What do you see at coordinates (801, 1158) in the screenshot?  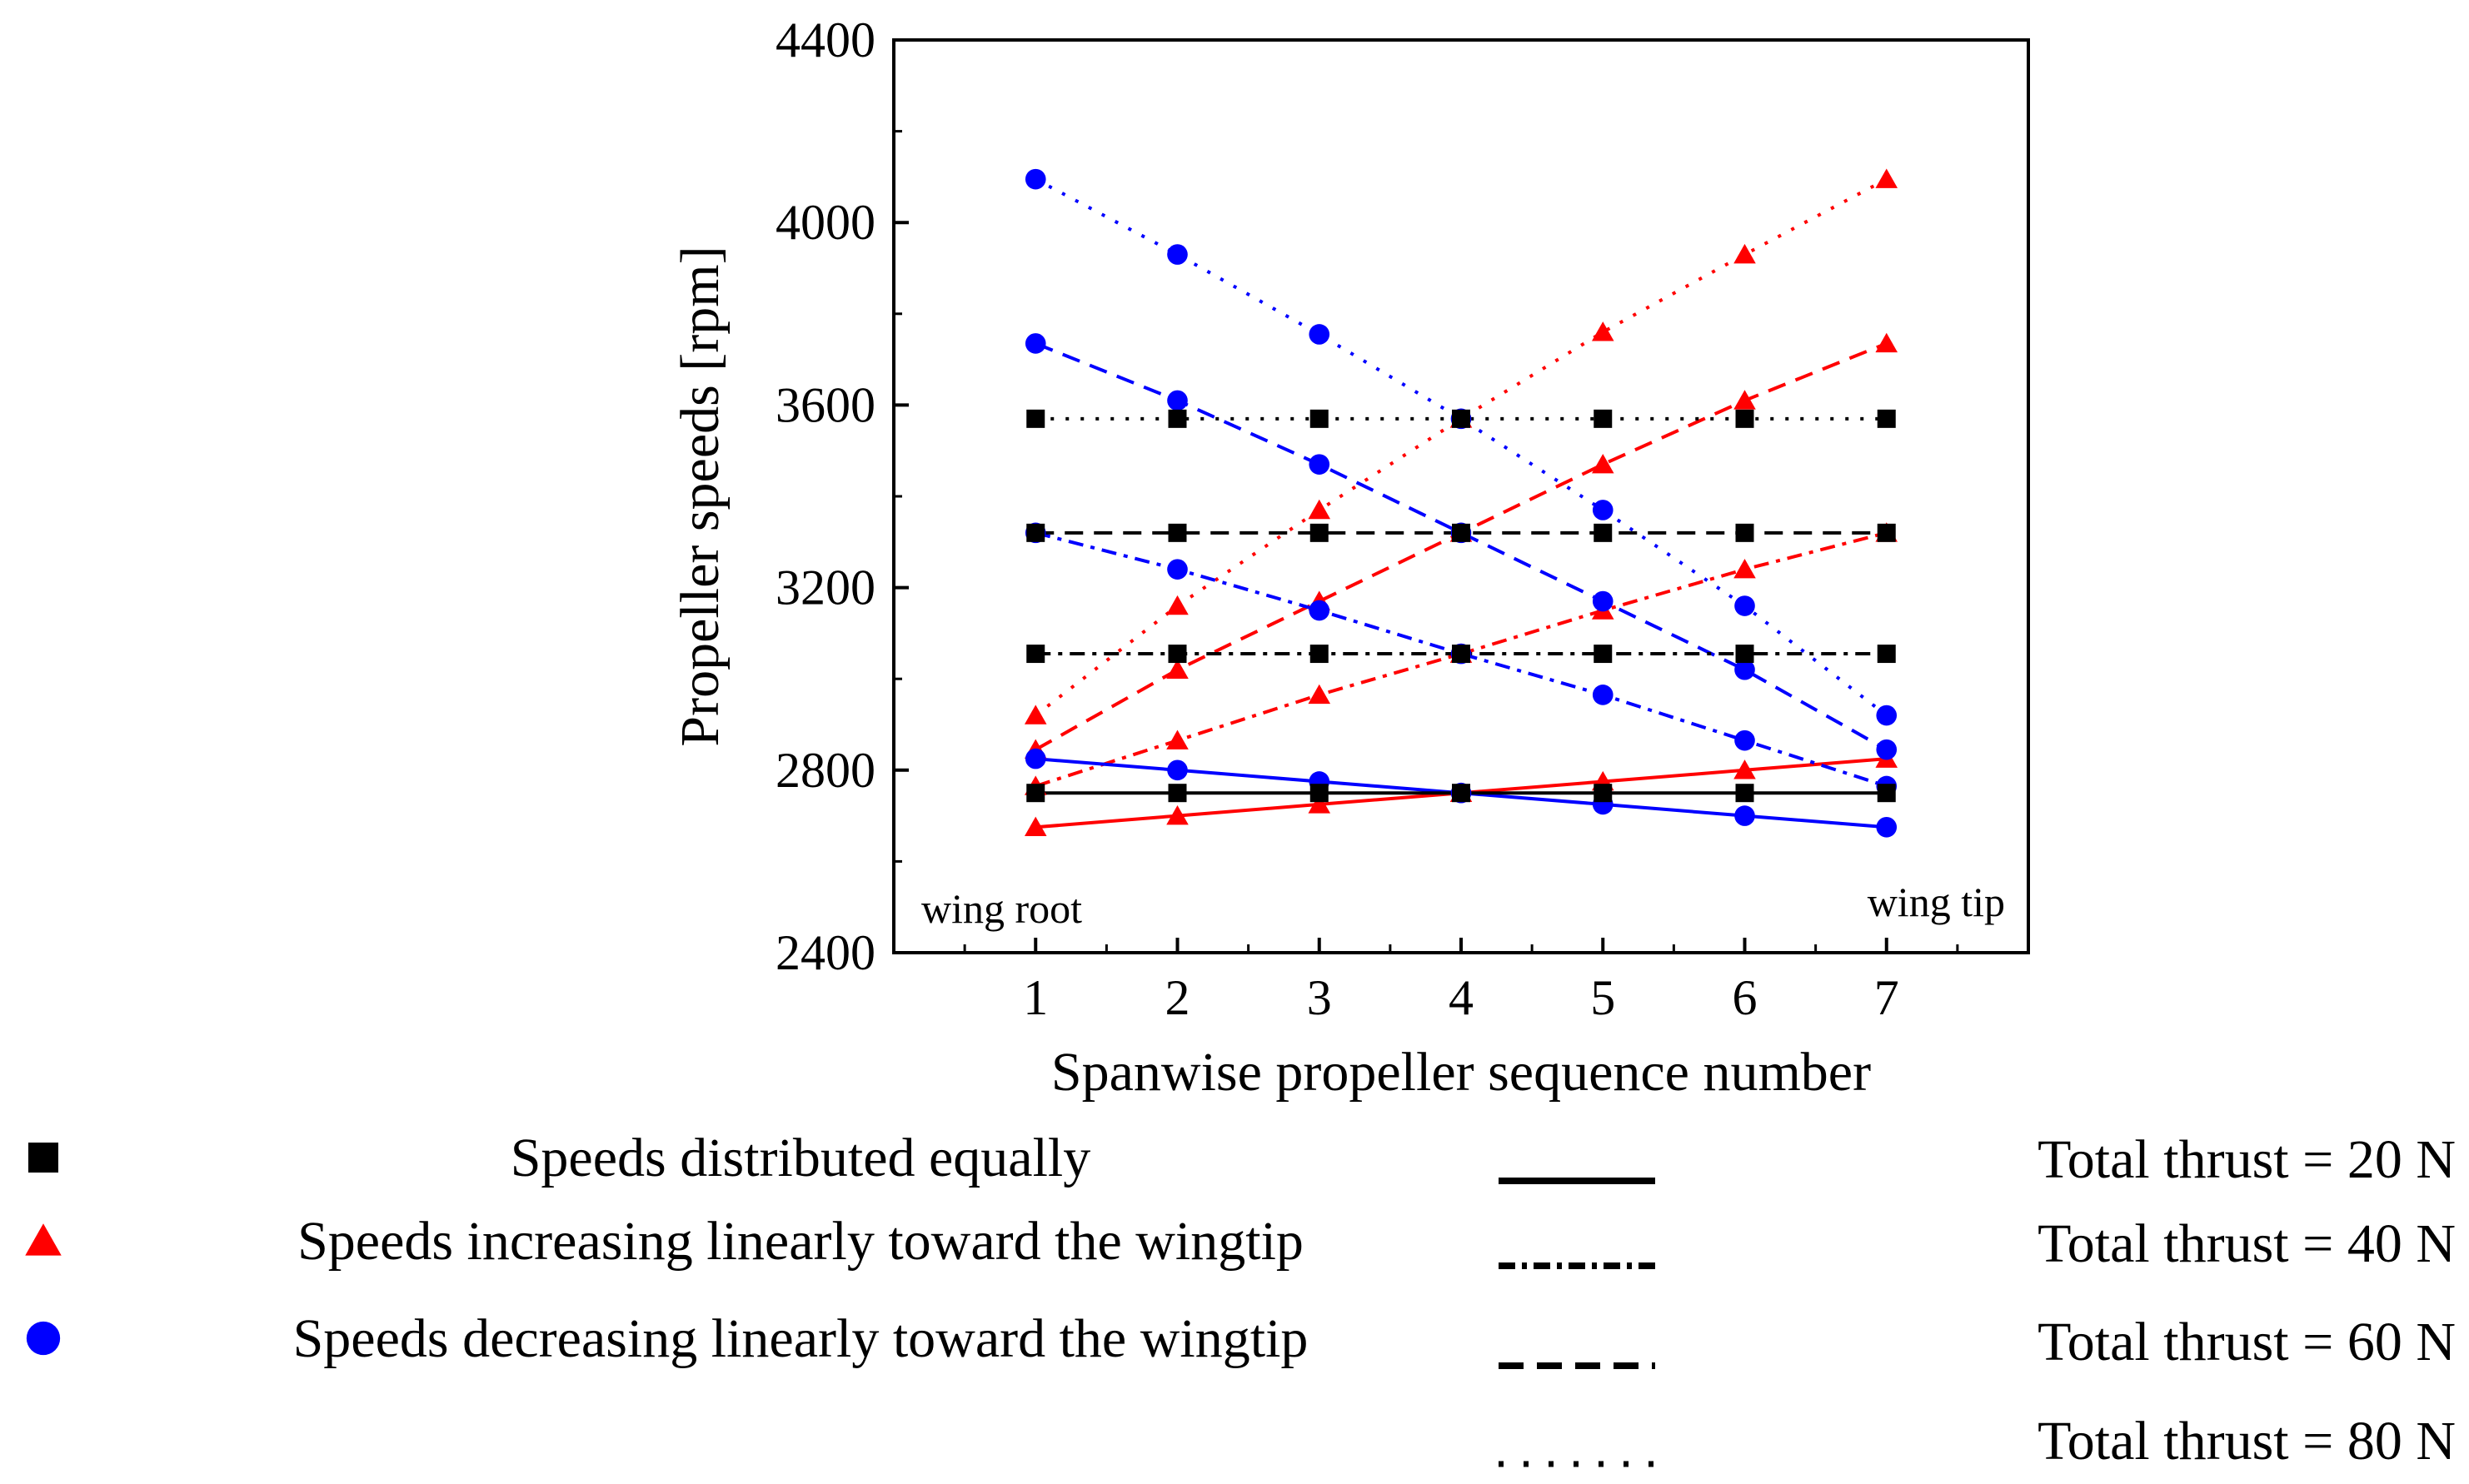 I see `legend-distribution-label: Speeds distributed equally` at bounding box center [801, 1158].